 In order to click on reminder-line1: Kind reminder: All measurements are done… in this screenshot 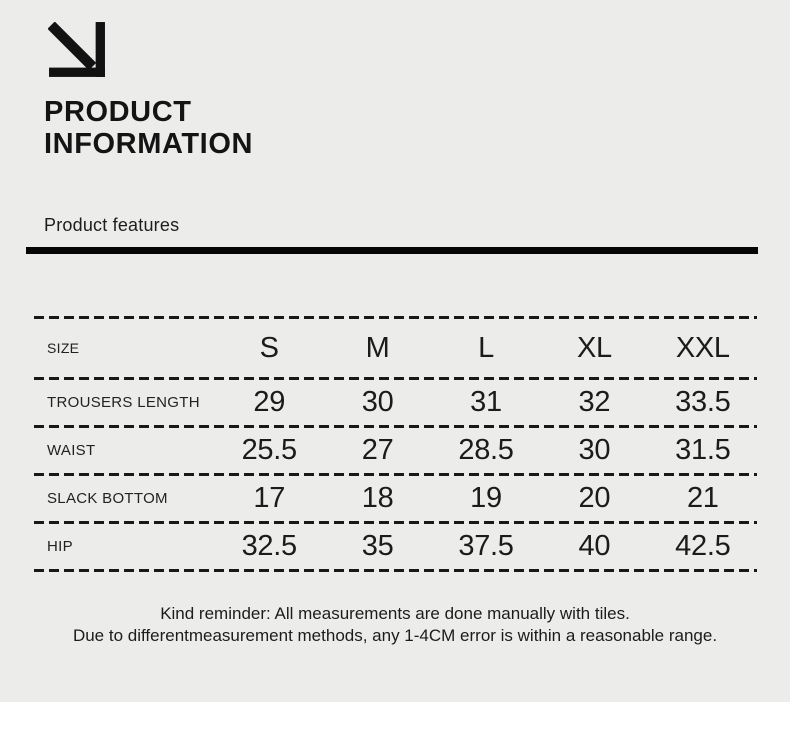, I will do `click(395, 613)`.